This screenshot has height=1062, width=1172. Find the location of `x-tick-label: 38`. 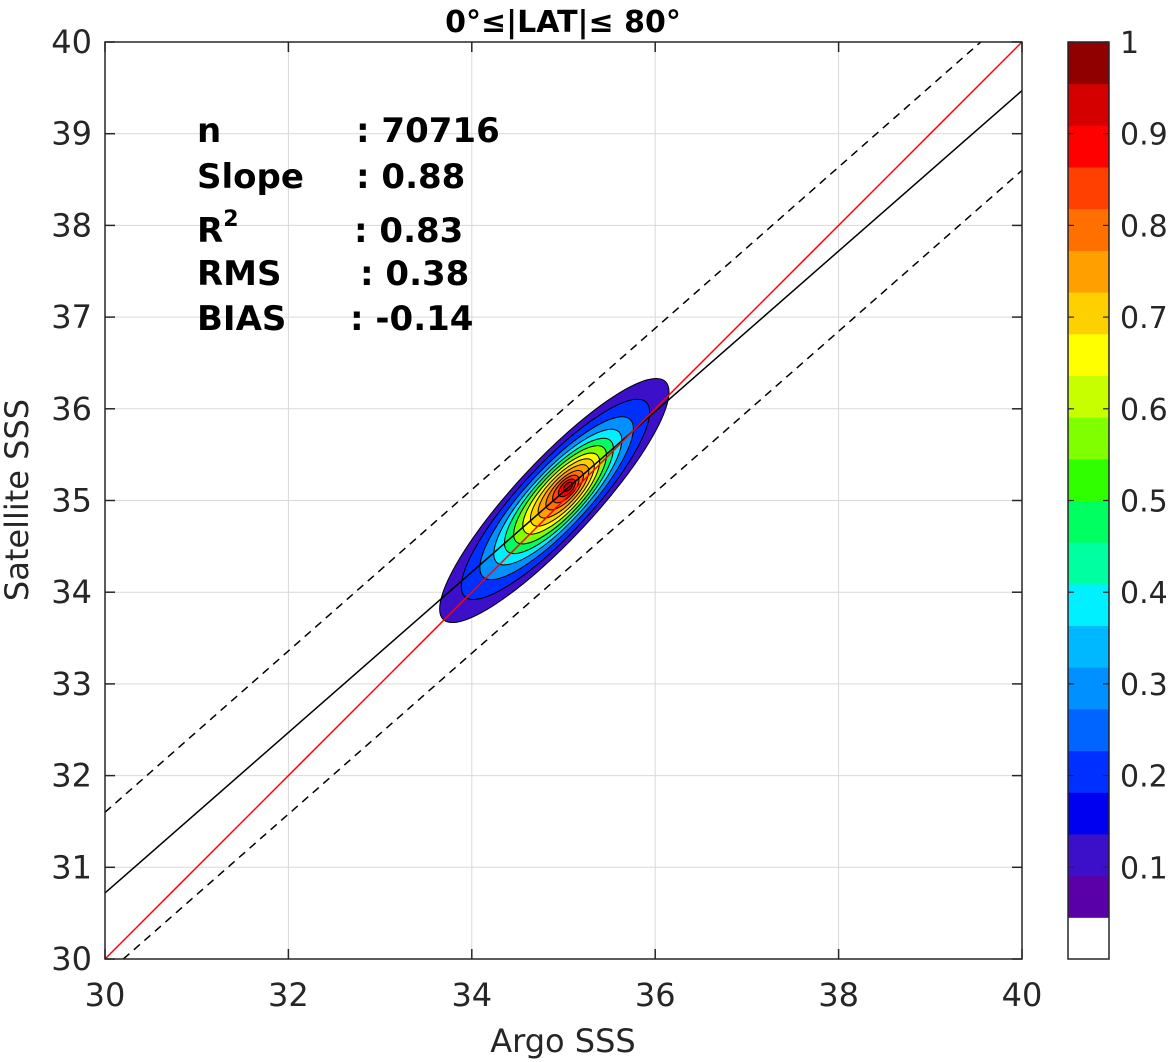

x-tick-label: 38 is located at coordinates (838, 995).